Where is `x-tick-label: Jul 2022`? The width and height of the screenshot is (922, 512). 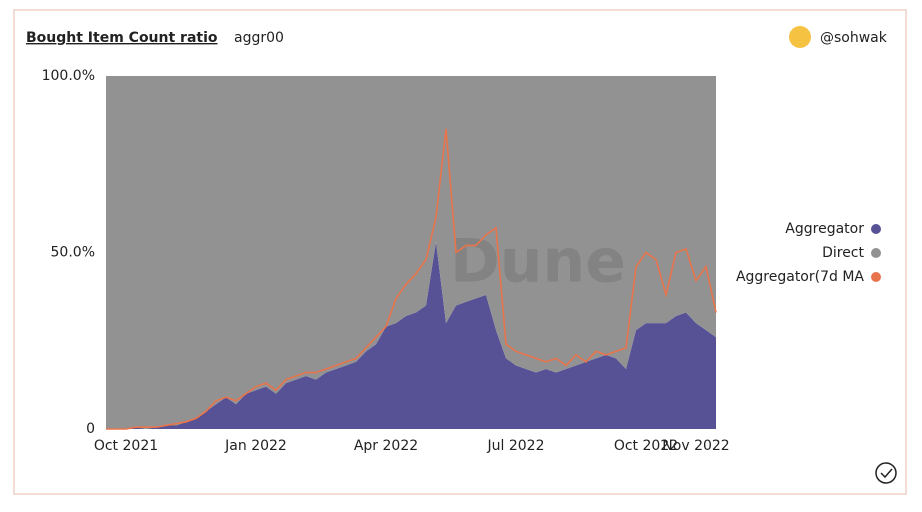
x-tick-label: Jul 2022 is located at coordinates (516, 446).